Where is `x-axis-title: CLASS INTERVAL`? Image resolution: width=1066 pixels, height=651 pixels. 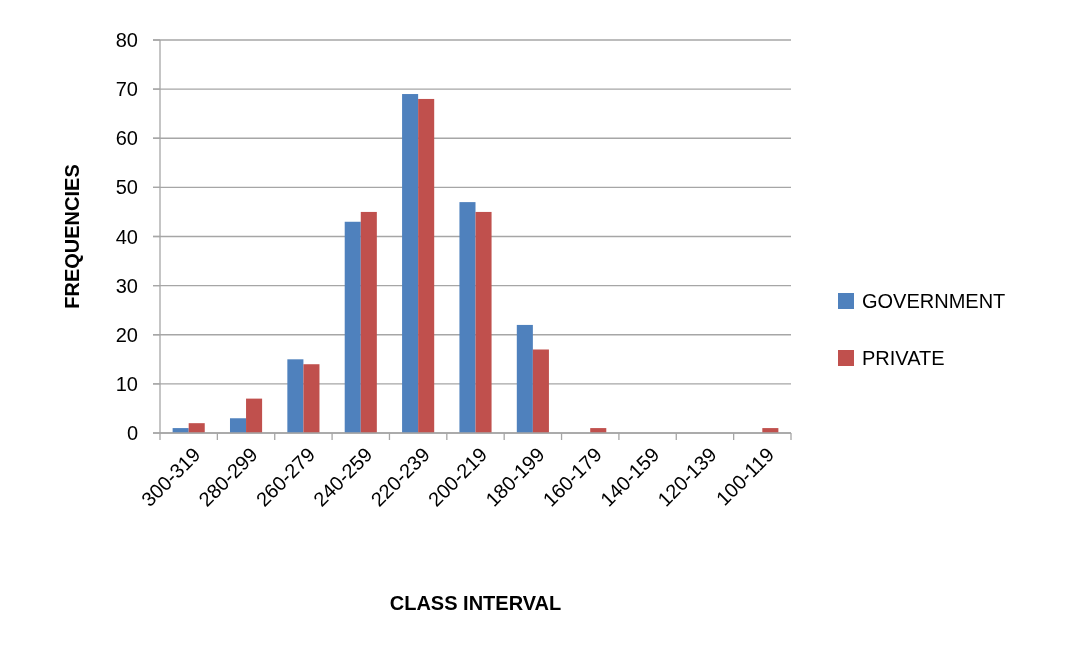
x-axis-title: CLASS INTERVAL is located at coordinates (475, 603).